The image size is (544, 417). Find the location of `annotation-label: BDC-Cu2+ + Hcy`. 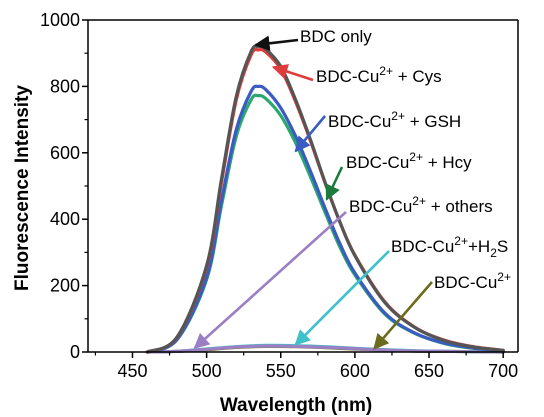

annotation-label: BDC-Cu2+ + Hcy is located at coordinates (409, 161).